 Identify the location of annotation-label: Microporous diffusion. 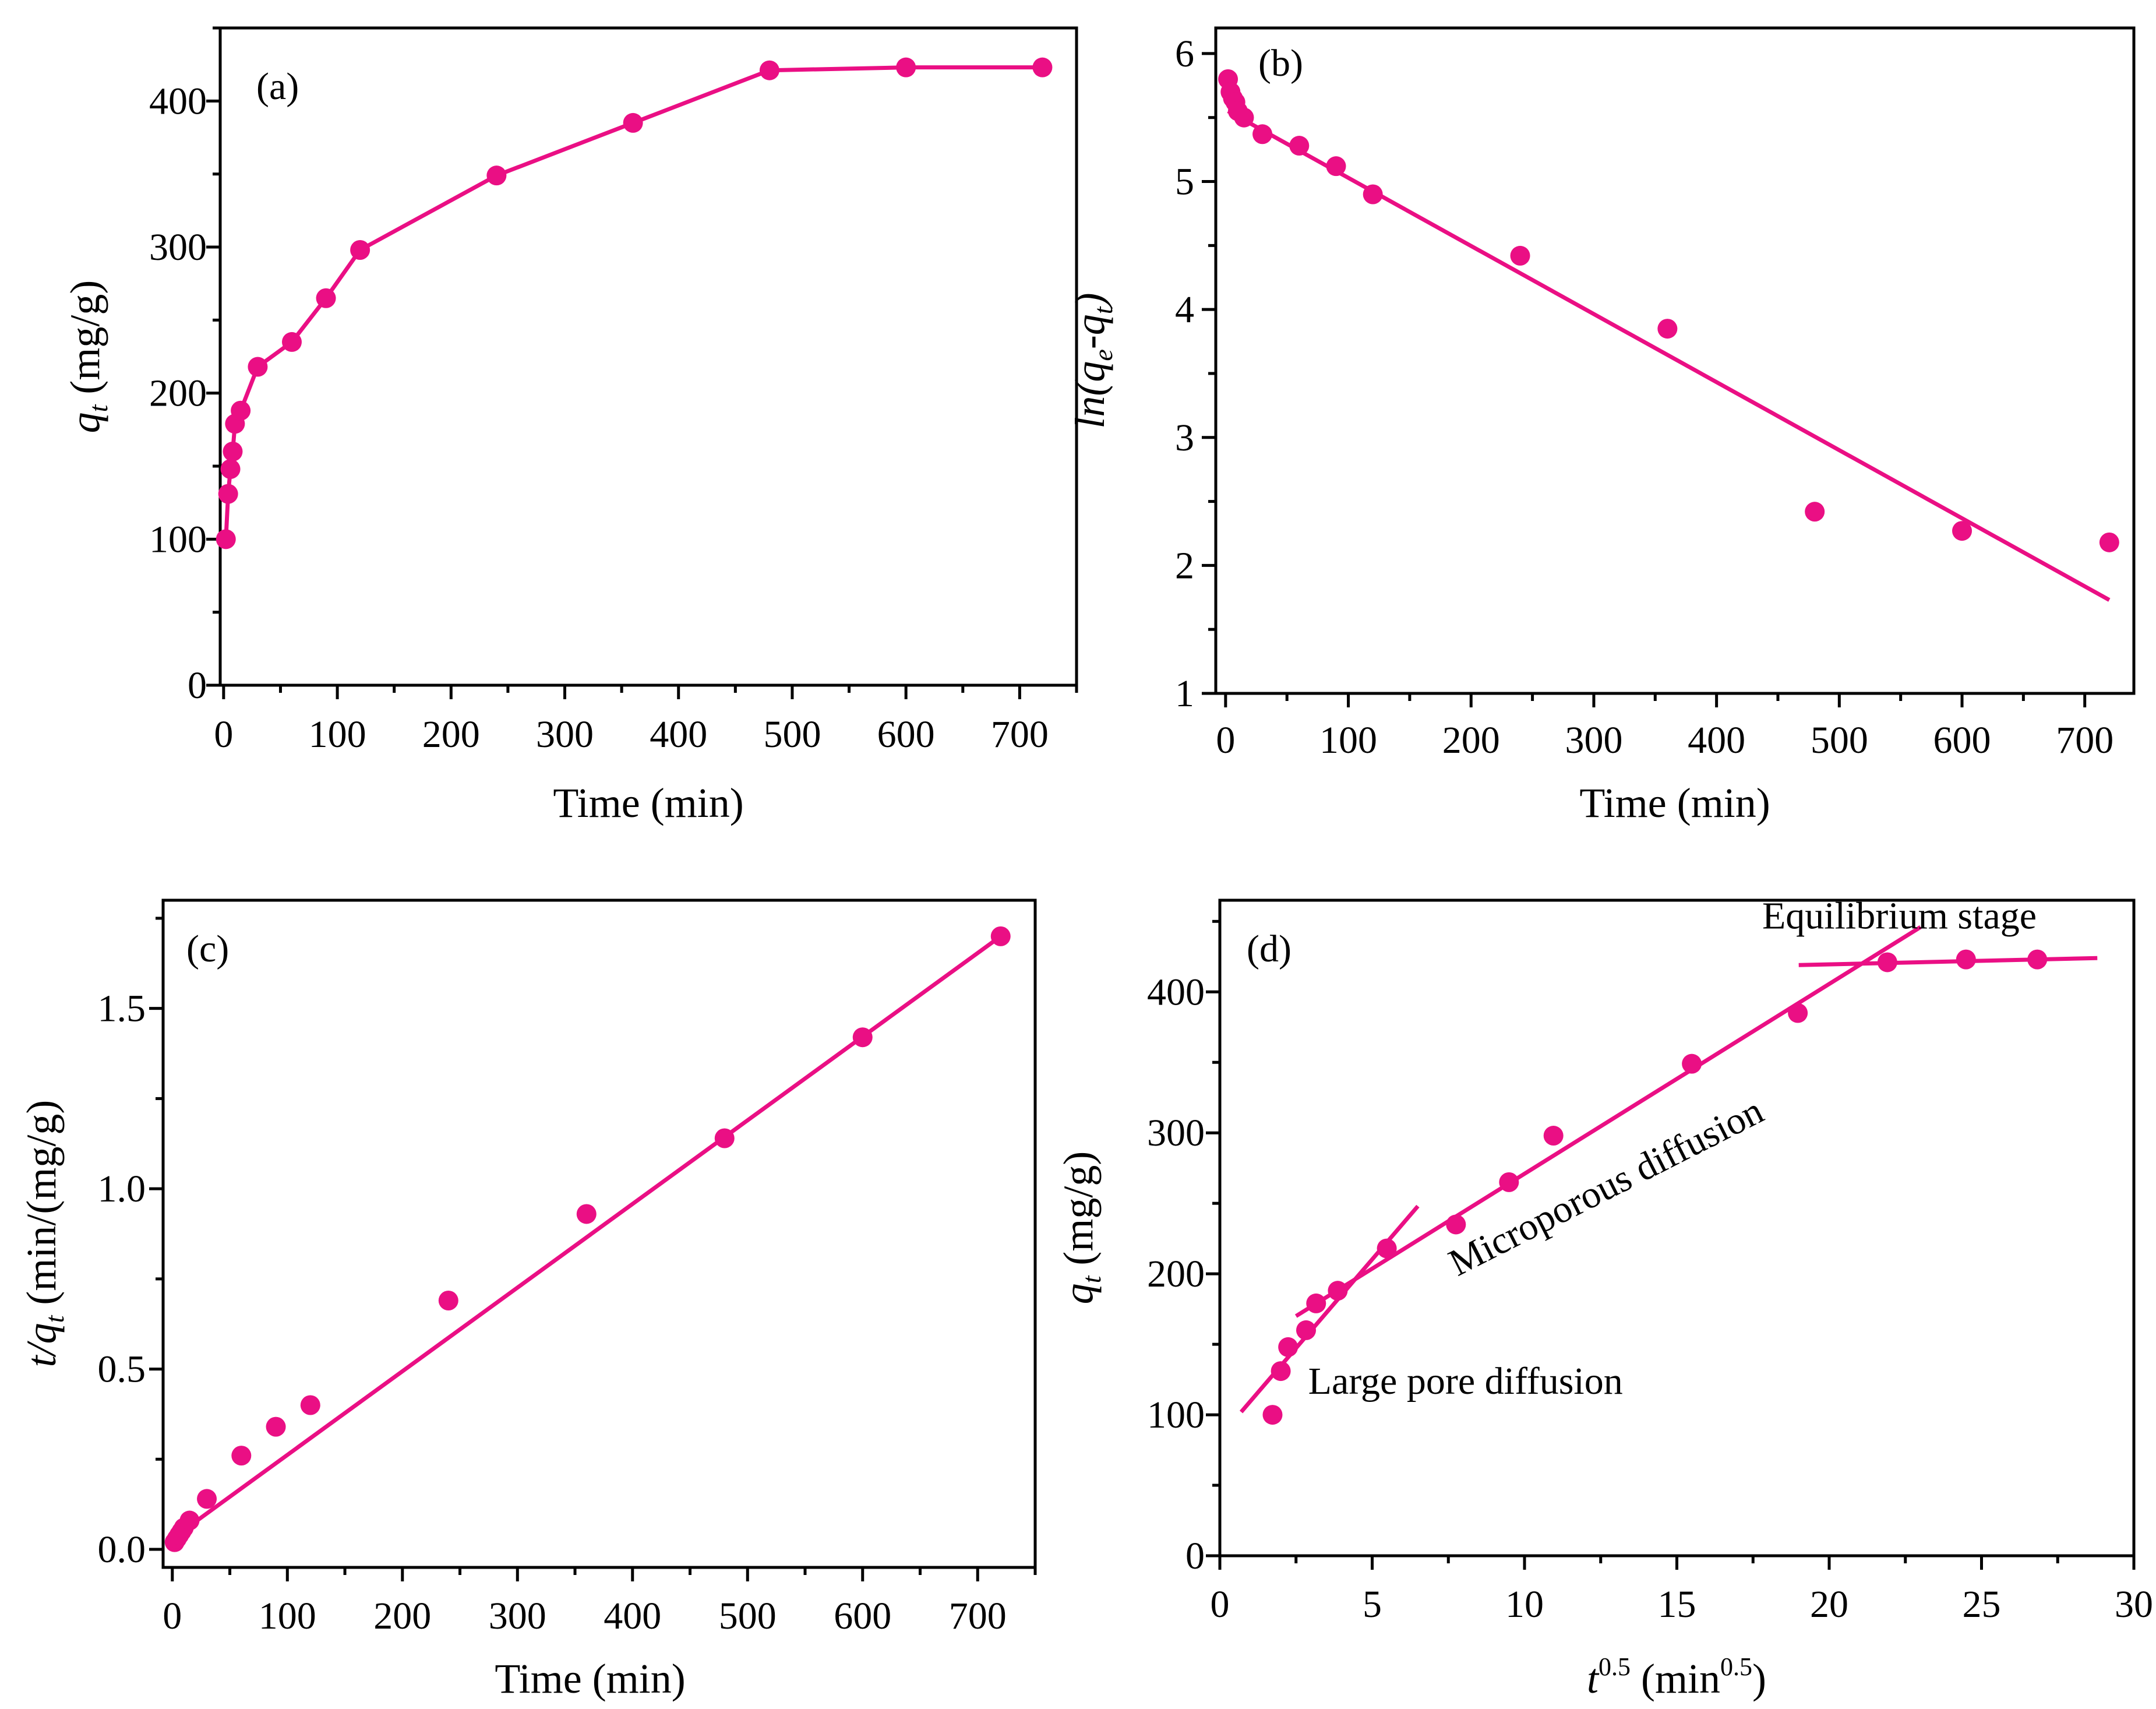
(1606, 1186).